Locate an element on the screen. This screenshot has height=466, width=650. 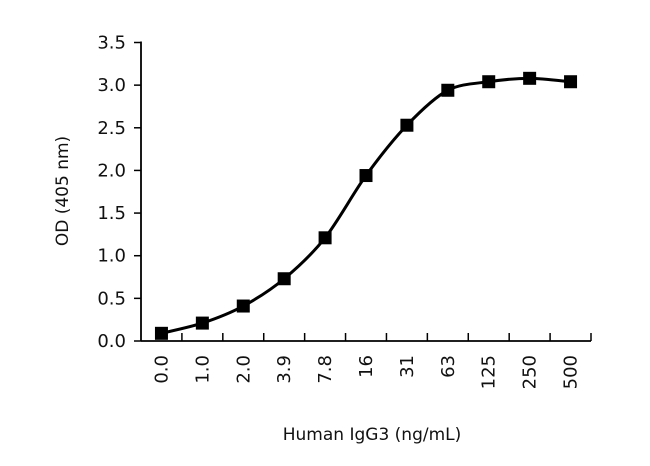
y-tick-label: 2.5 is located at coordinates (111, 128).